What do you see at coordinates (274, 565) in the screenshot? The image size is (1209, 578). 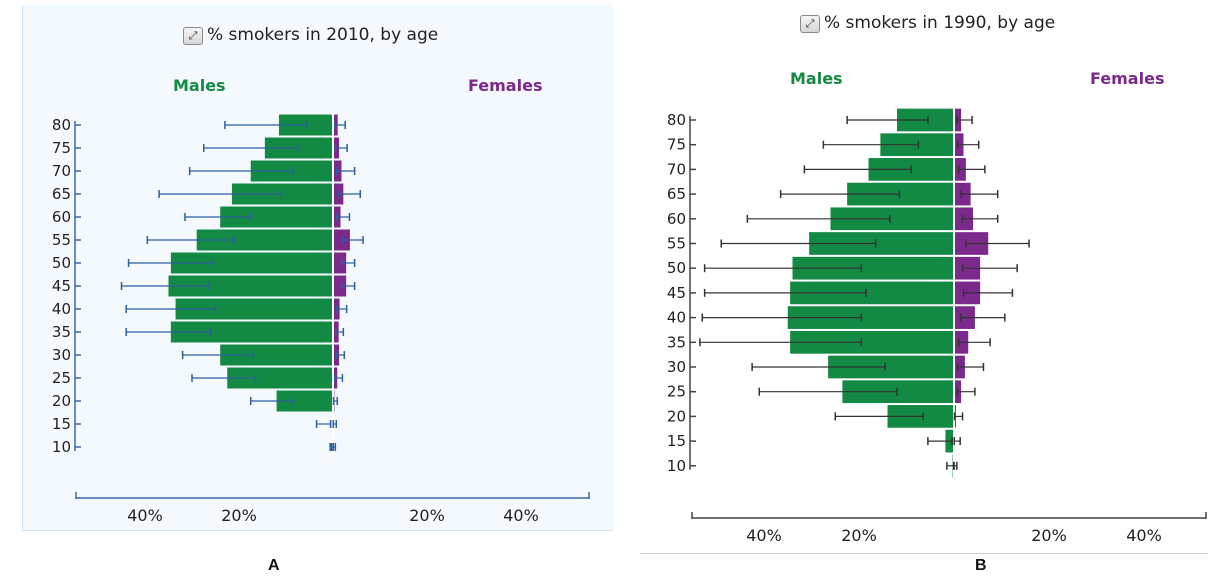 I see `panel-label-a: A` at bounding box center [274, 565].